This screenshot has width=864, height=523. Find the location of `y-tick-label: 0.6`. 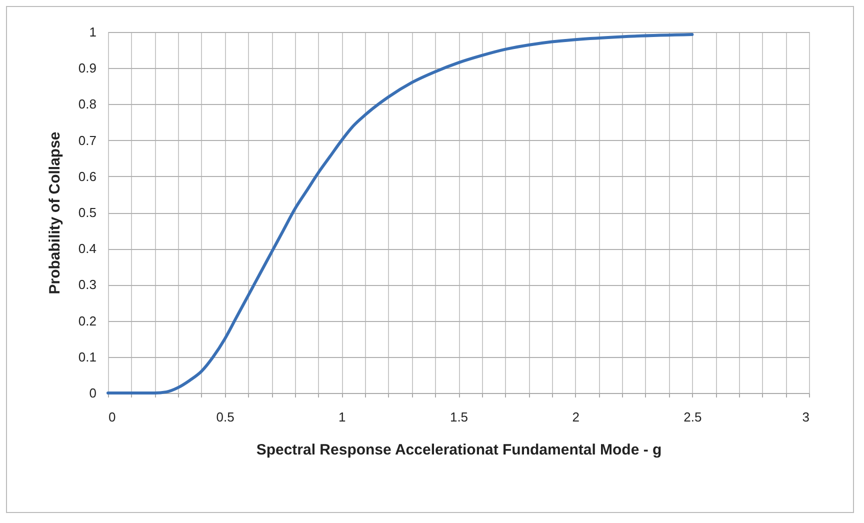

y-tick-label: 0.6 is located at coordinates (87, 176).